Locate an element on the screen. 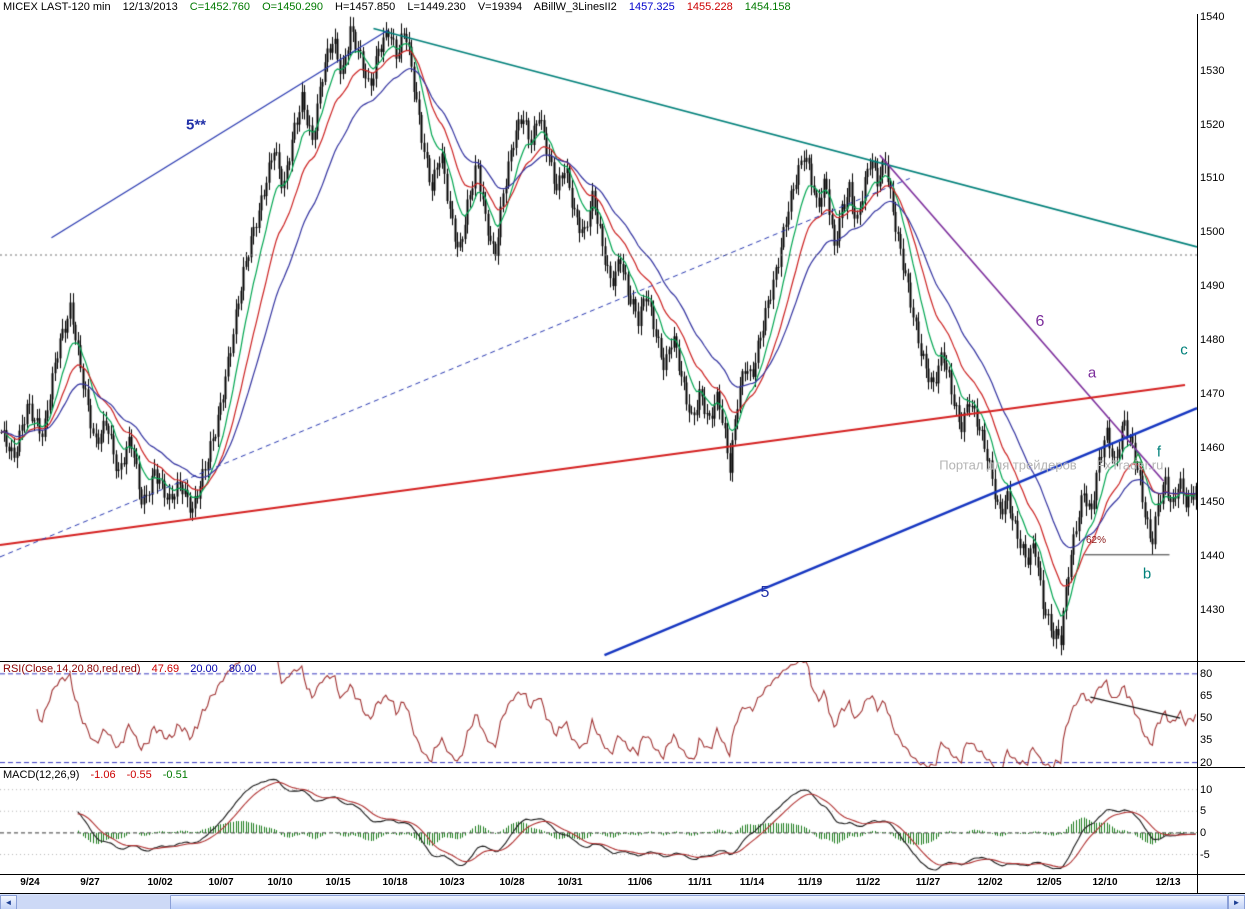 This screenshot has height=909, width=1245. header-high-value: H=1457.850 is located at coordinates (365, 7).